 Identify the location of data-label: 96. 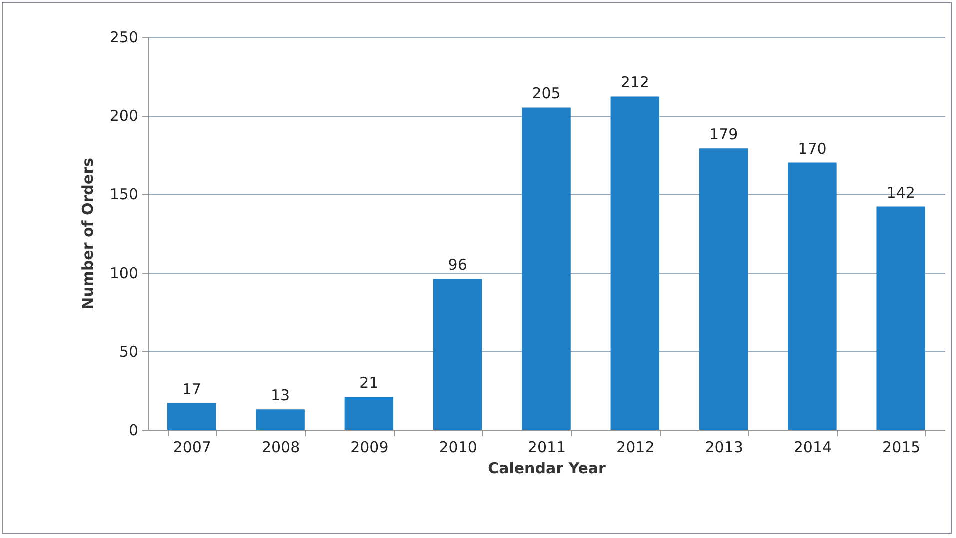
(458, 265).